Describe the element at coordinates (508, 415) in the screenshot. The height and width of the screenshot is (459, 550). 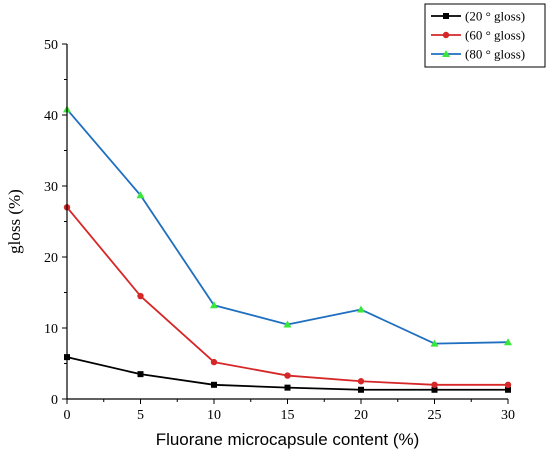
I see `x-tick-label: 30` at that location.